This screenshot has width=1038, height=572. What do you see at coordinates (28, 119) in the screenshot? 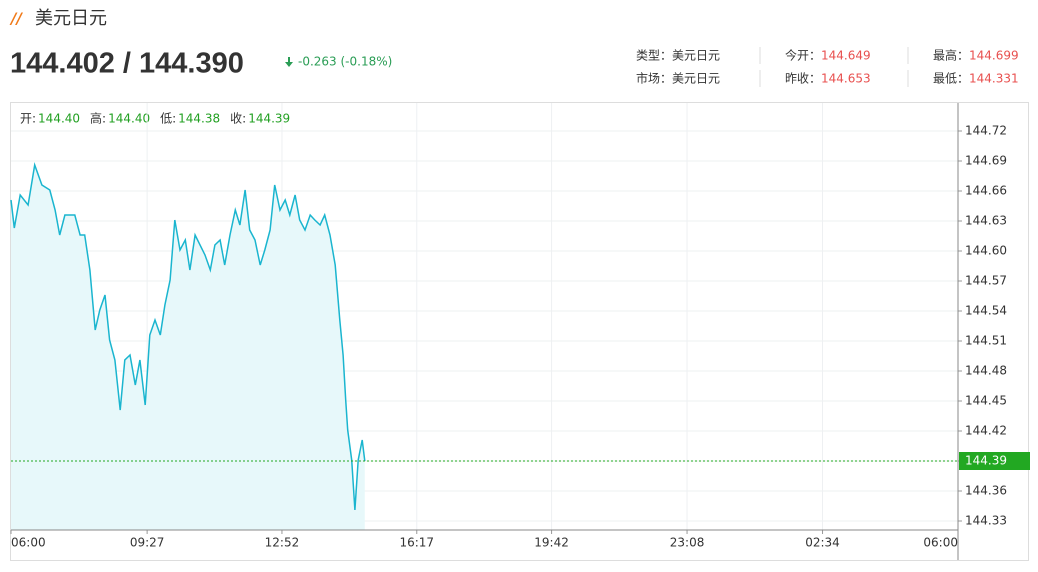
I see `ohlc-label: 开:` at bounding box center [28, 119].